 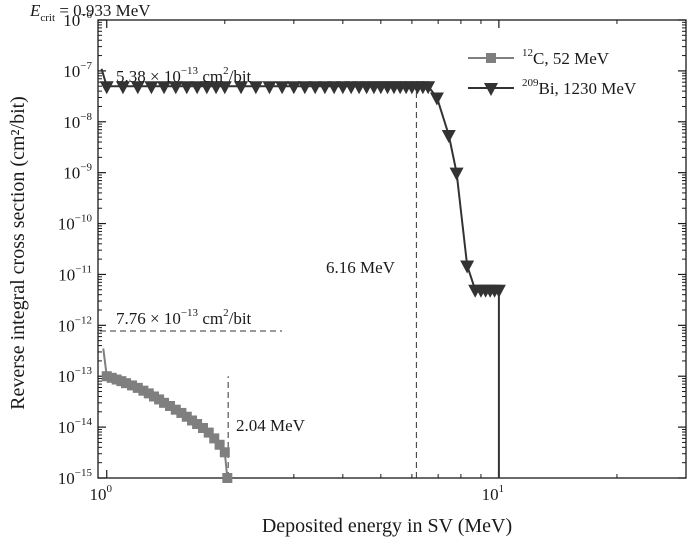 What do you see at coordinates (184, 317) in the screenshot?
I see `annotation-c-plateau: 7.76 × 10−13 cm2/bit` at bounding box center [184, 317].